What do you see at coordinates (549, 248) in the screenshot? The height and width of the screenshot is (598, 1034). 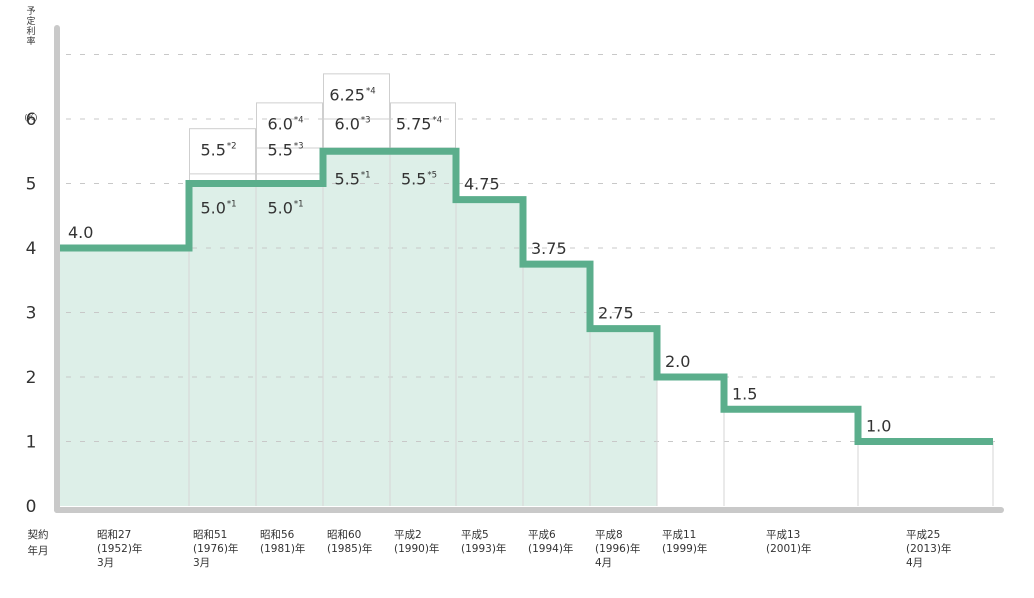 I see `rate-label: 3.75` at bounding box center [549, 248].